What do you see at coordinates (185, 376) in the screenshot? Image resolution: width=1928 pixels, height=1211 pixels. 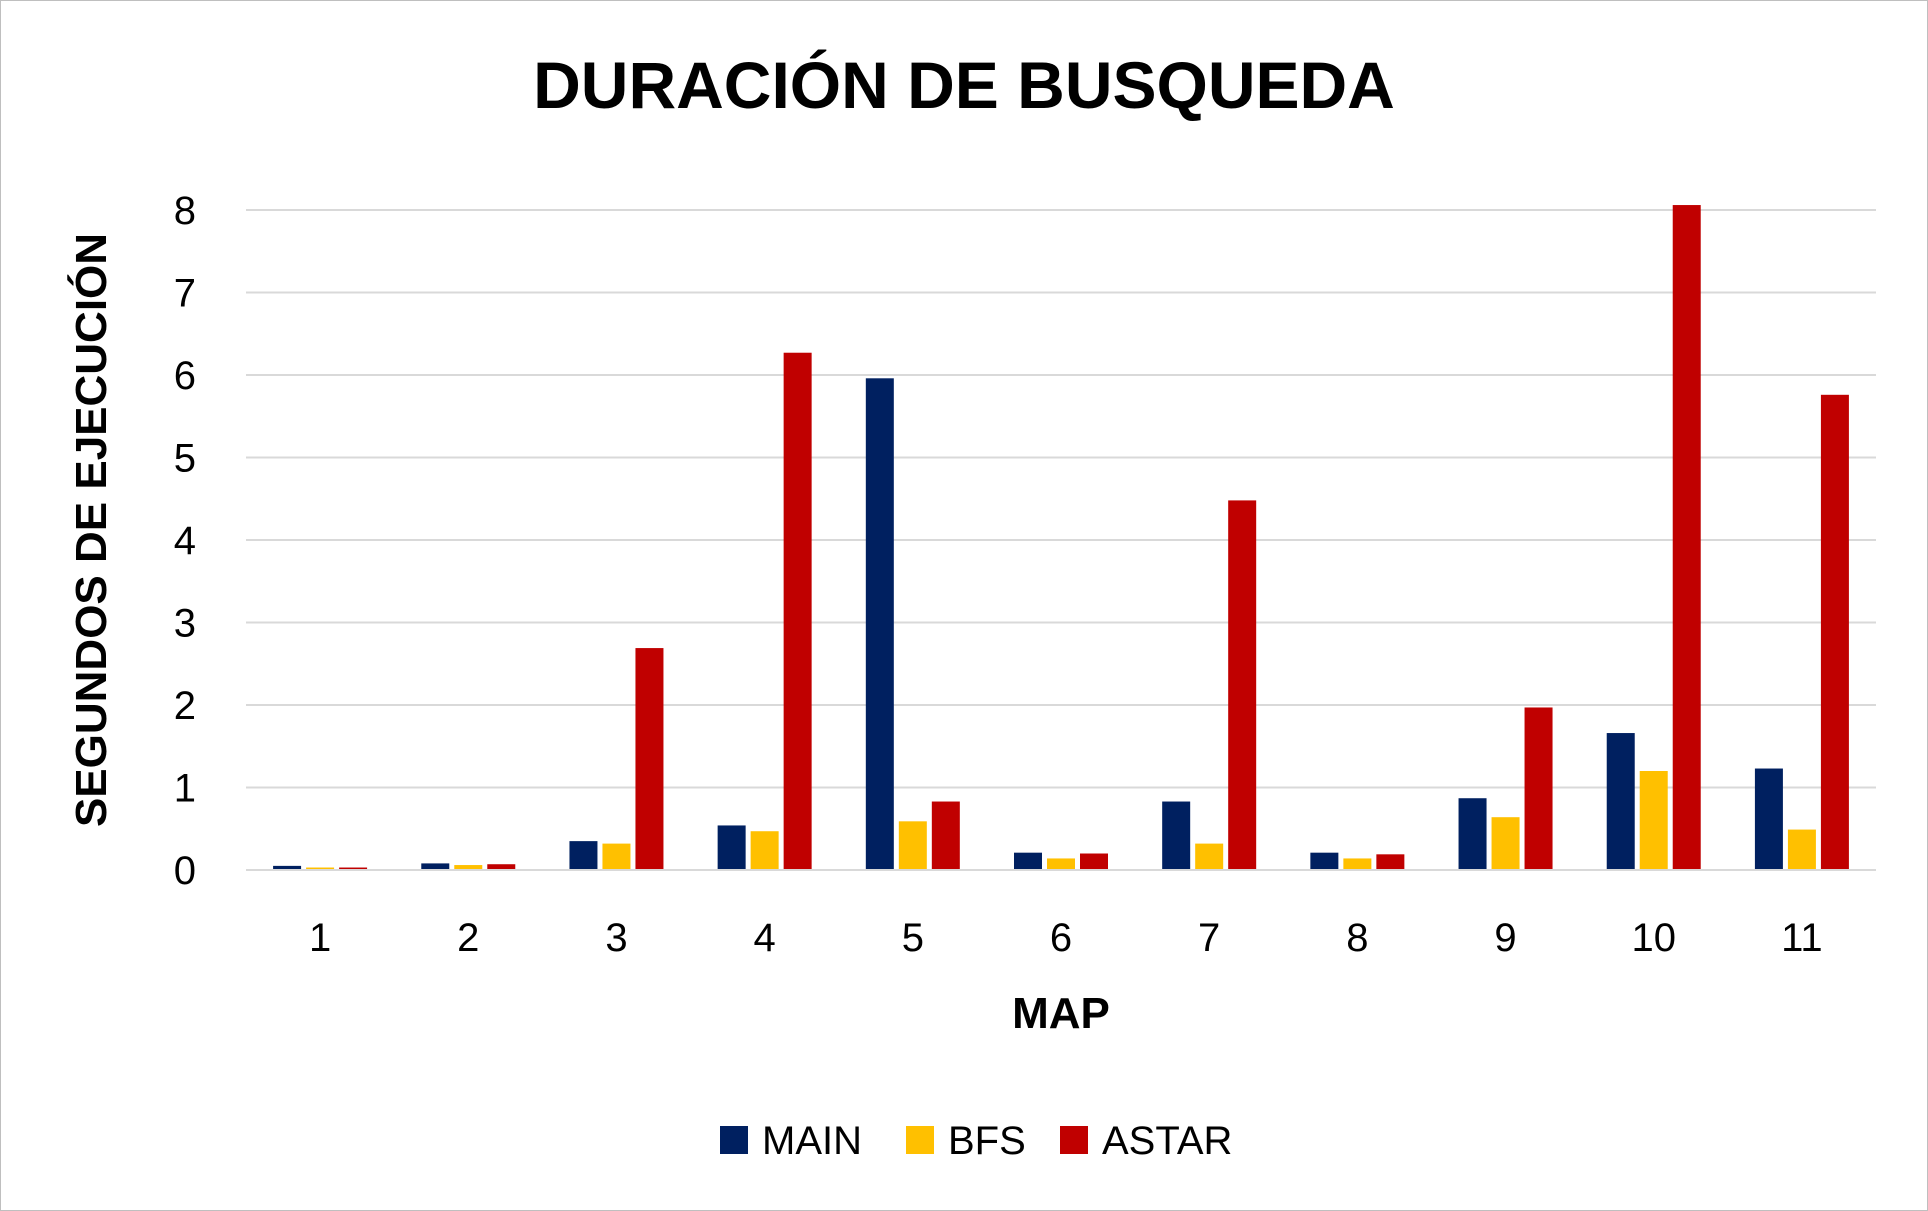 I see `y-tick-label: 6` at bounding box center [185, 376].